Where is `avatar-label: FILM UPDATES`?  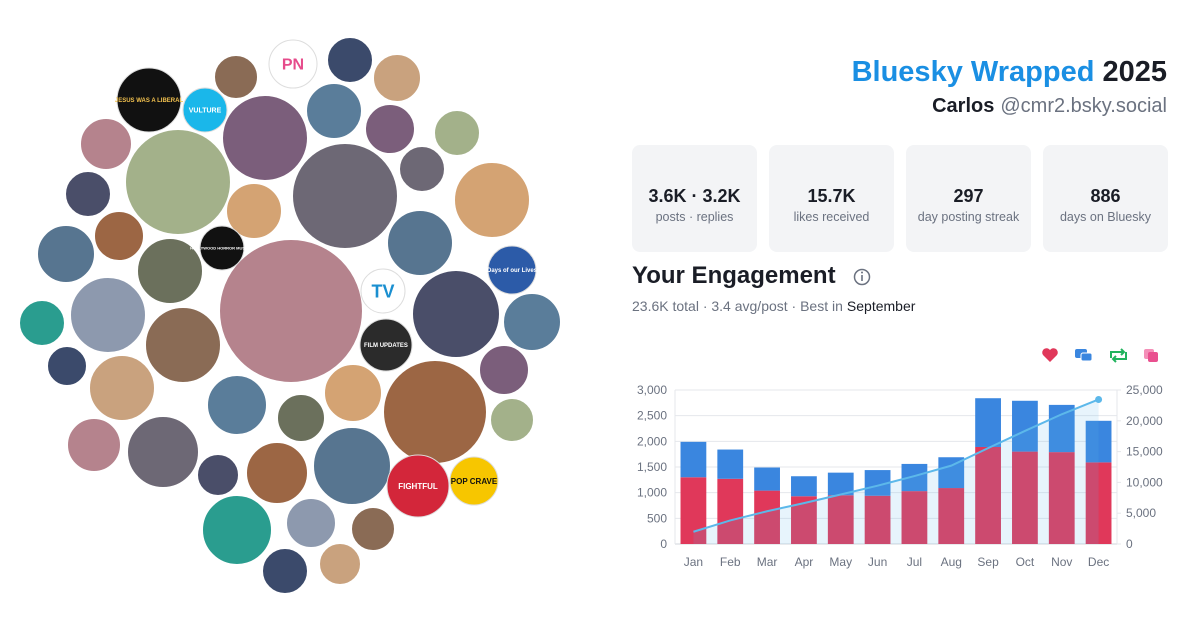 avatar-label: FILM UPDATES is located at coordinates (386, 346).